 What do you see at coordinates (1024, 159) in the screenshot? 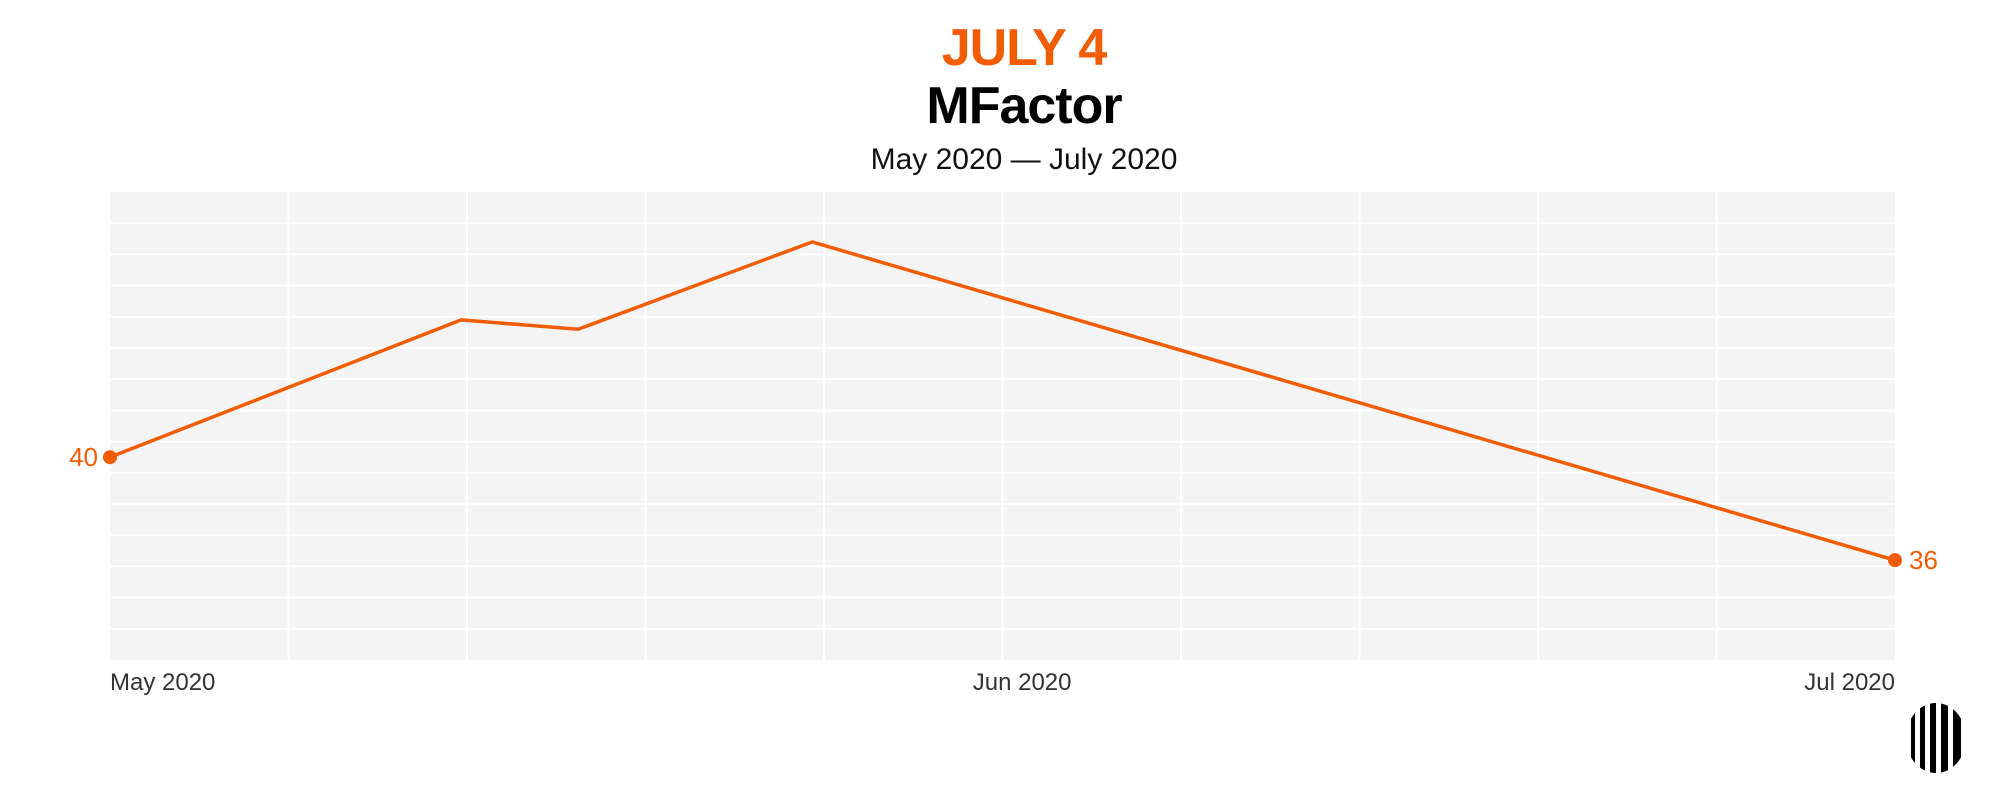
I see `chart-subtitle: May 2020 — July 2020` at bounding box center [1024, 159].